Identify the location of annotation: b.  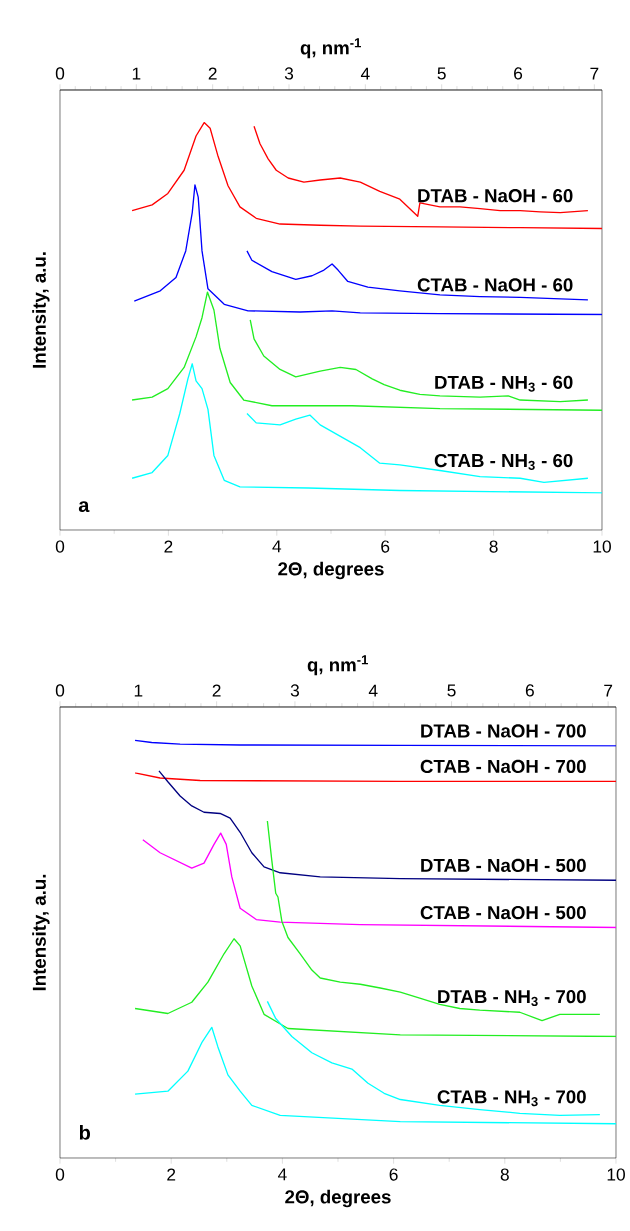
(84, 1132).